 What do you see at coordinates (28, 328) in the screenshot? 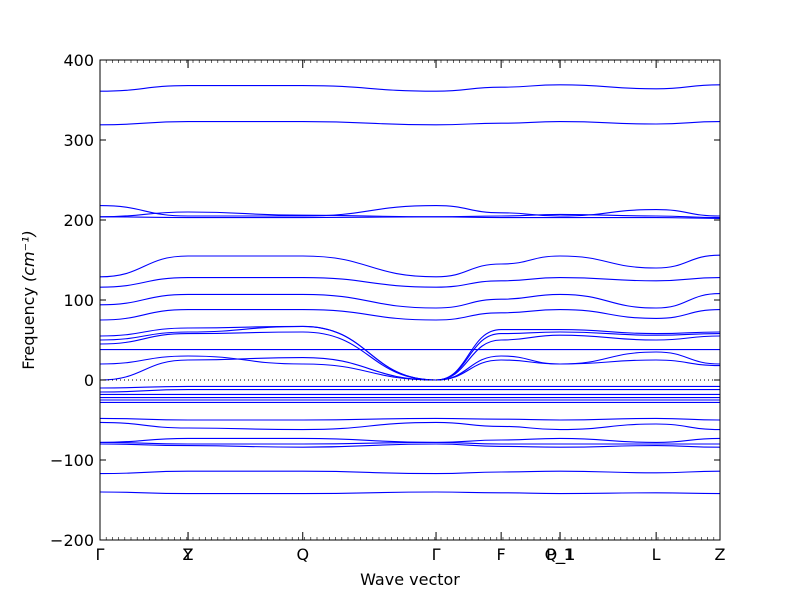
I see `y-axis-label-text: Frequency` at bounding box center [28, 328].